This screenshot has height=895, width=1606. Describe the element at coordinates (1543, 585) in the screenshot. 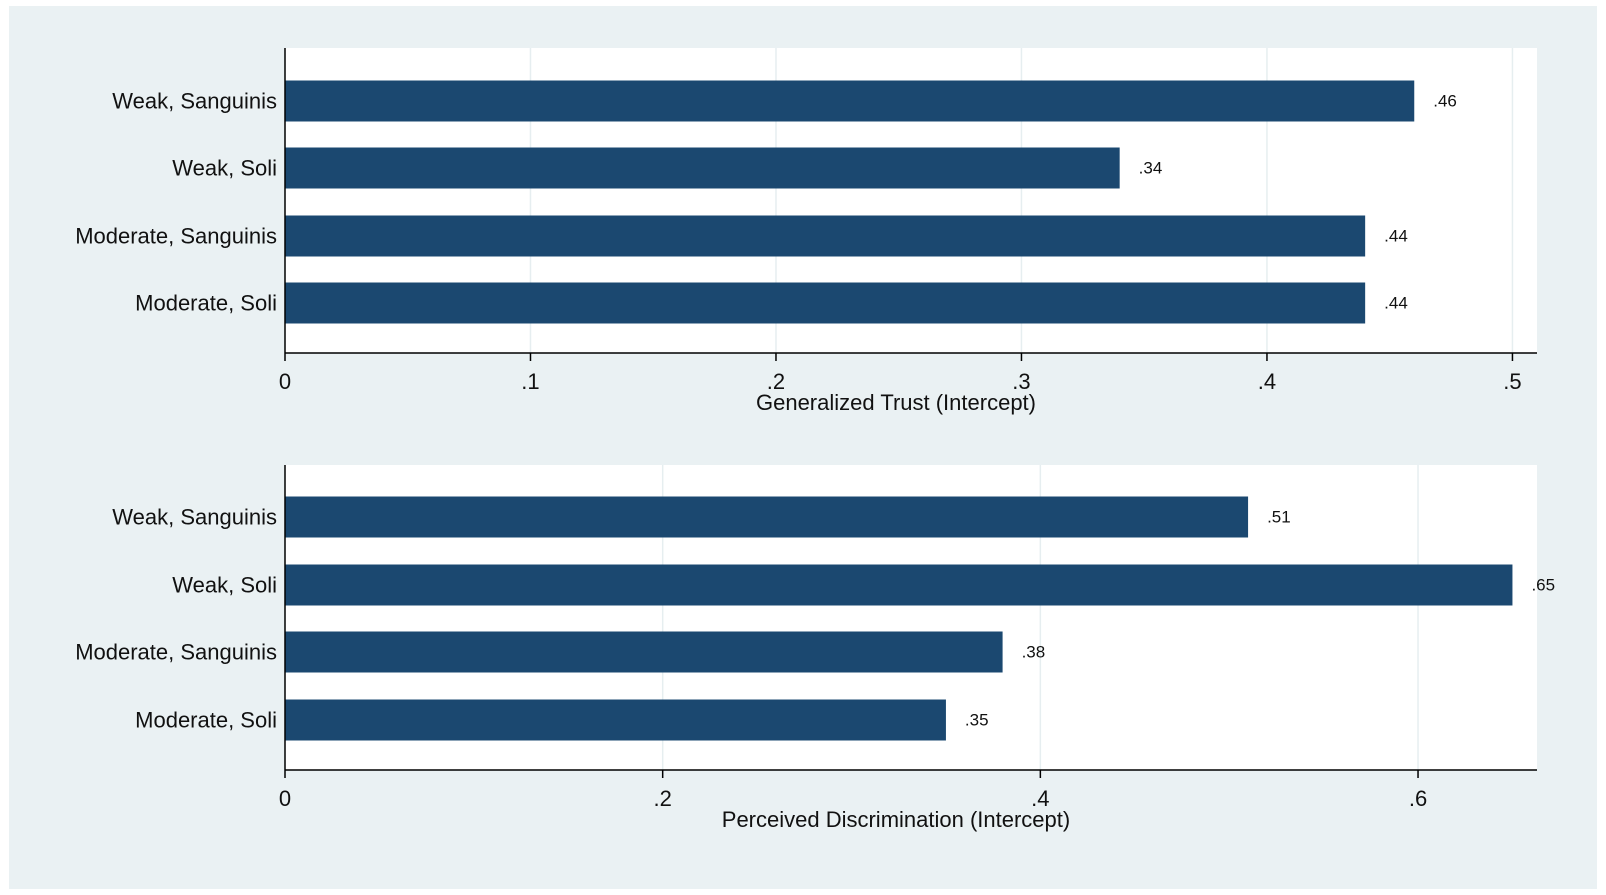

I see `bar-value-label: .65` at that location.